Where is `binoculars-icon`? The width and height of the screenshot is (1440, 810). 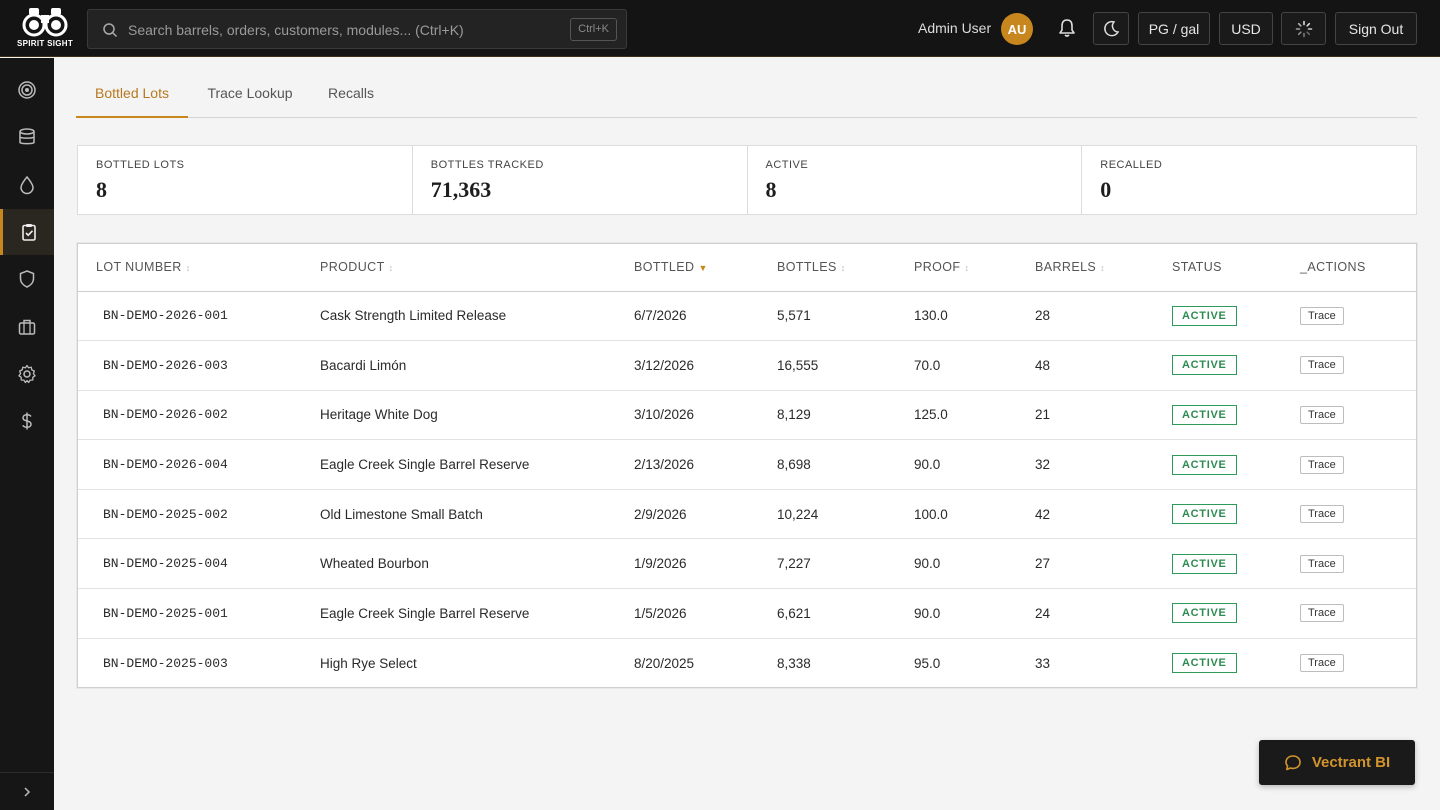
binoculars-icon is located at coordinates (45, 22).